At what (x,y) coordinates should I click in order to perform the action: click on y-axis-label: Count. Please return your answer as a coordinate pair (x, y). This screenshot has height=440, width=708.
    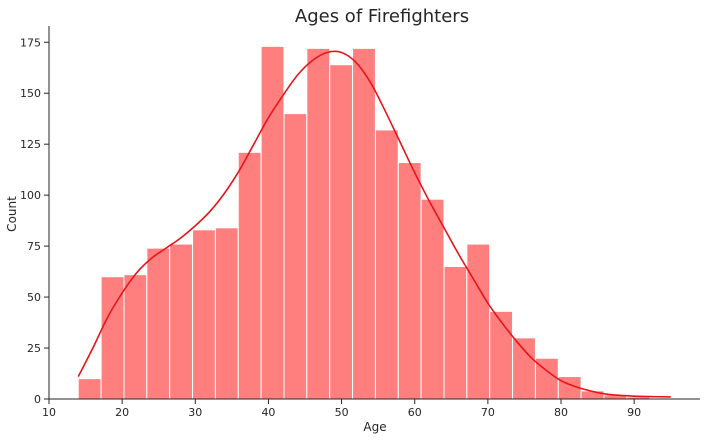
    Looking at the image, I should click on (12, 214).